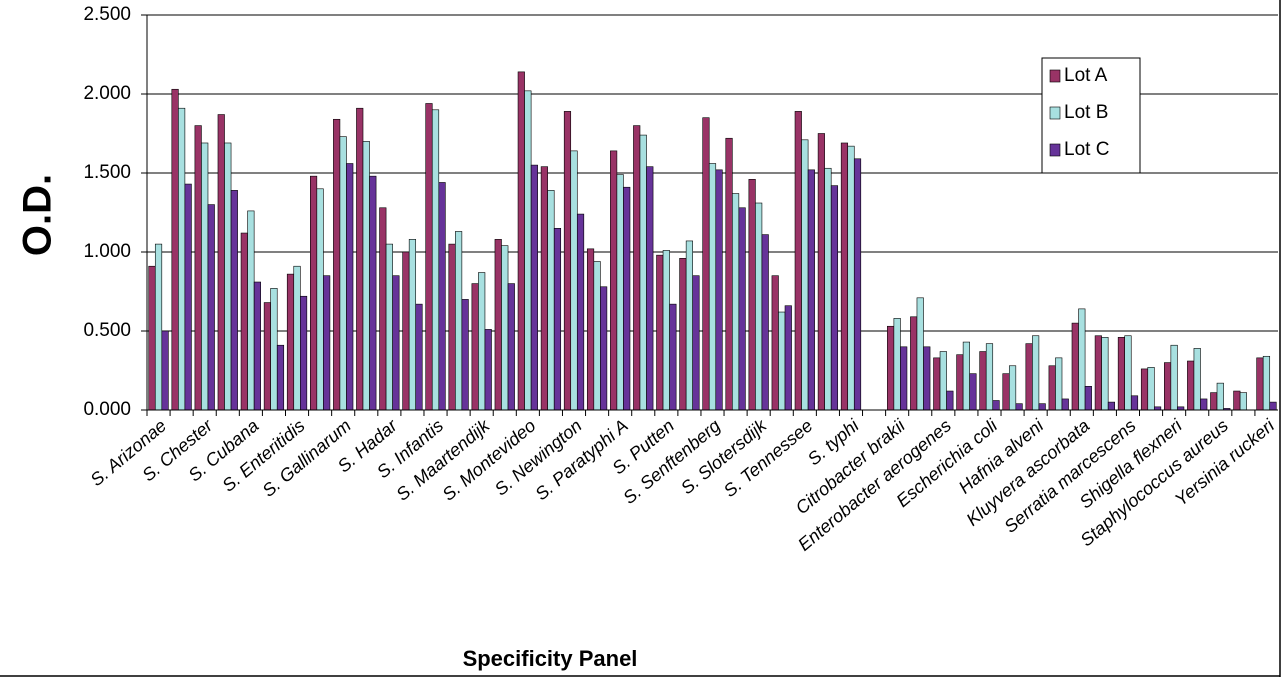 Image resolution: width=1286 pixels, height=677 pixels. I want to click on legend-label: Lot C, so click(1086, 149).